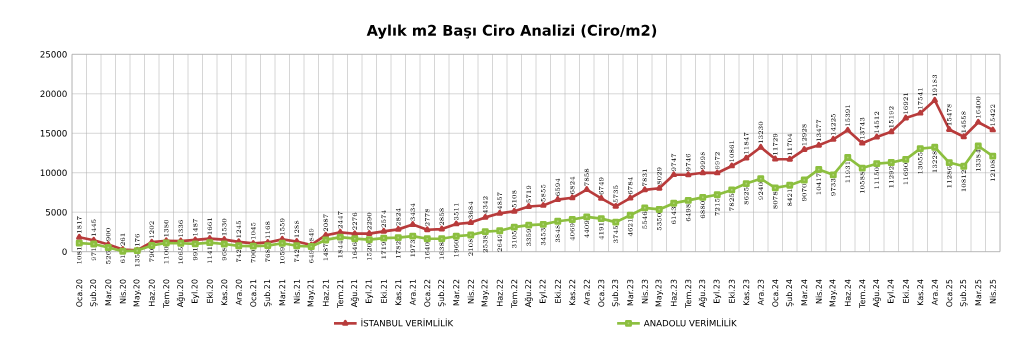 The width and height of the screenshot is (1024, 337). Describe the element at coordinates (690, 322) in the screenshot. I see `legend-label: ANADOLU VERİMLİLİK` at that location.